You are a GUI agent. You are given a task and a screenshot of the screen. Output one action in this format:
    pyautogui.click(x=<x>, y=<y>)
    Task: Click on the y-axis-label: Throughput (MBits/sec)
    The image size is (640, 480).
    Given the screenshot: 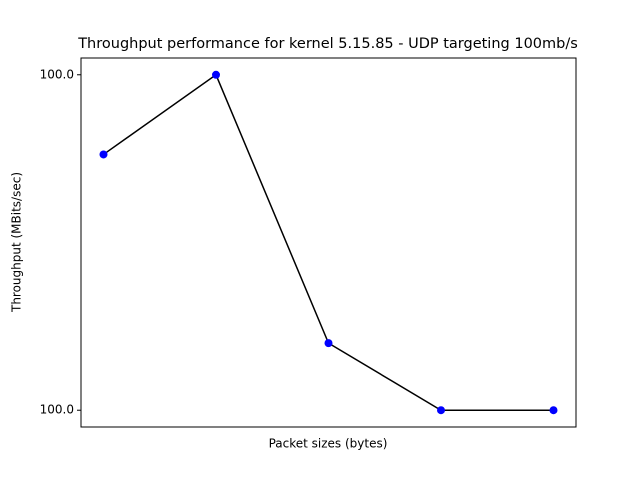 What is the action you would take?
    pyautogui.click(x=17, y=242)
    